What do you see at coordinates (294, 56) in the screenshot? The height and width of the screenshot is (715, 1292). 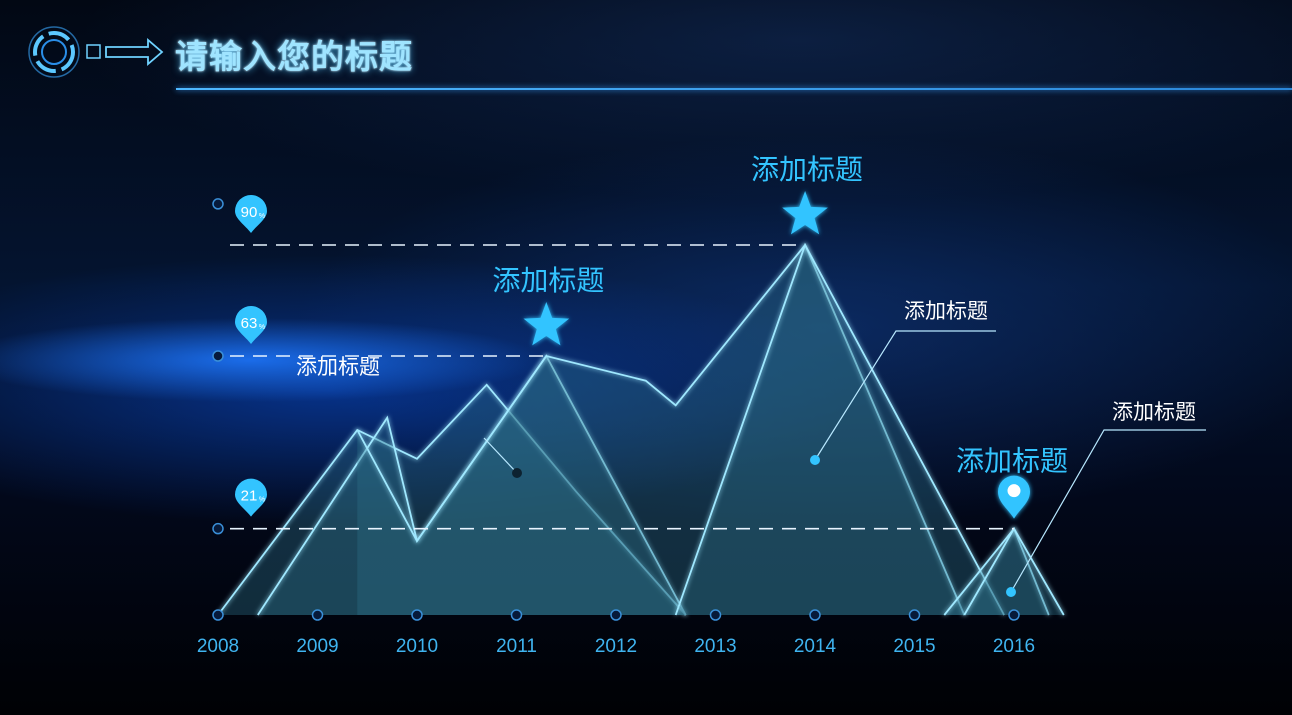 I see `page-title: 请输入您的标题` at bounding box center [294, 56].